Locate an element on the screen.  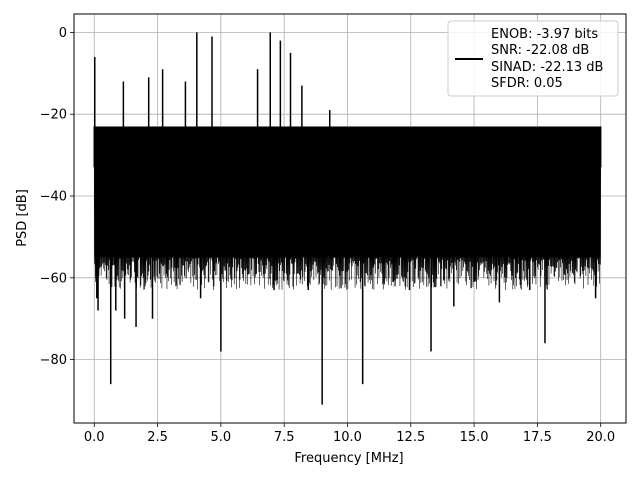
y-axis-ticks: 0 −20 −40 −60 −80 is located at coordinates (57, 197).